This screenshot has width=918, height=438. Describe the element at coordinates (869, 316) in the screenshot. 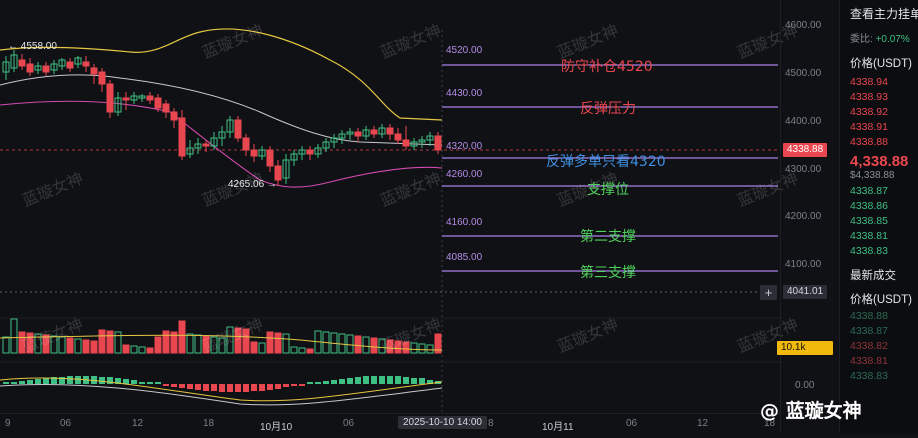

I see `trade-row: 4338.88` at that location.